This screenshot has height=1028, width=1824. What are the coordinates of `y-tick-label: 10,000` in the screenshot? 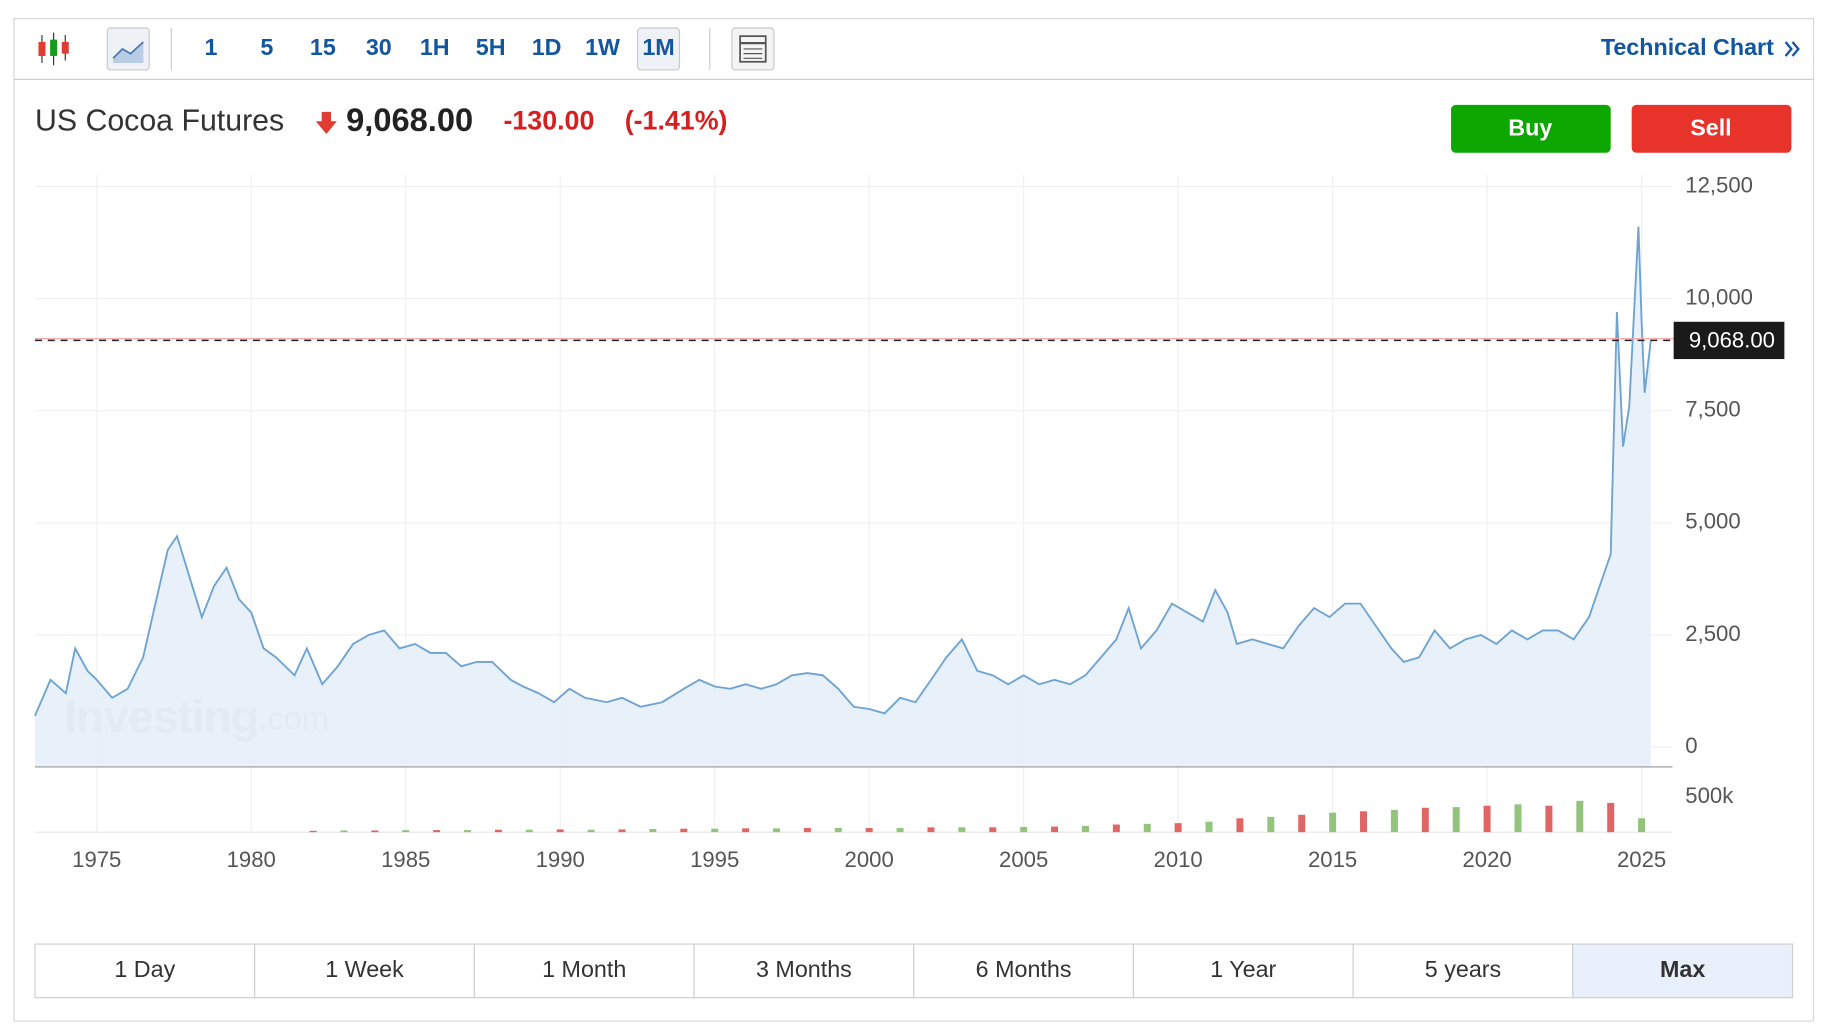 It's located at (1719, 296).